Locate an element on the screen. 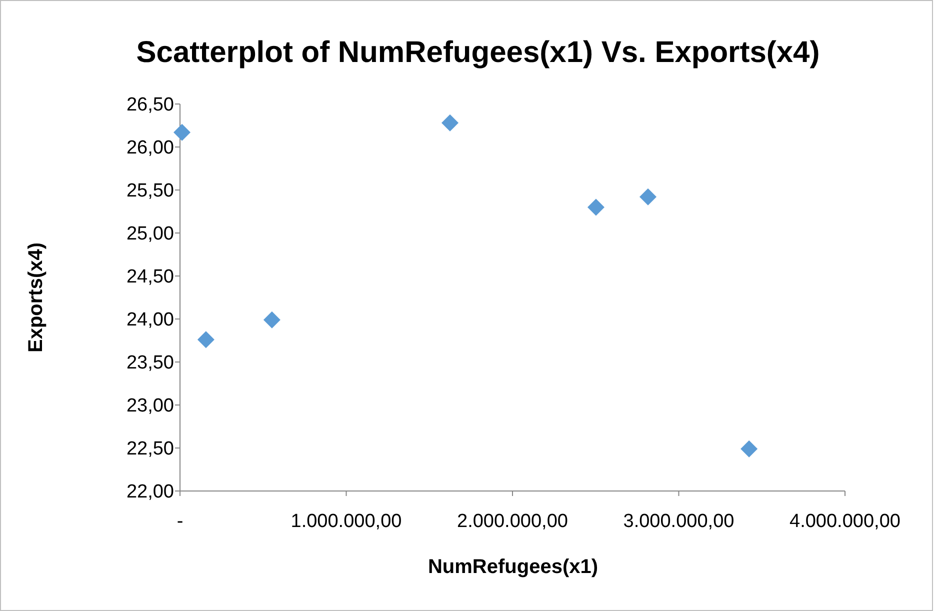  y-tick-label: 23,00 is located at coordinates (150, 406).